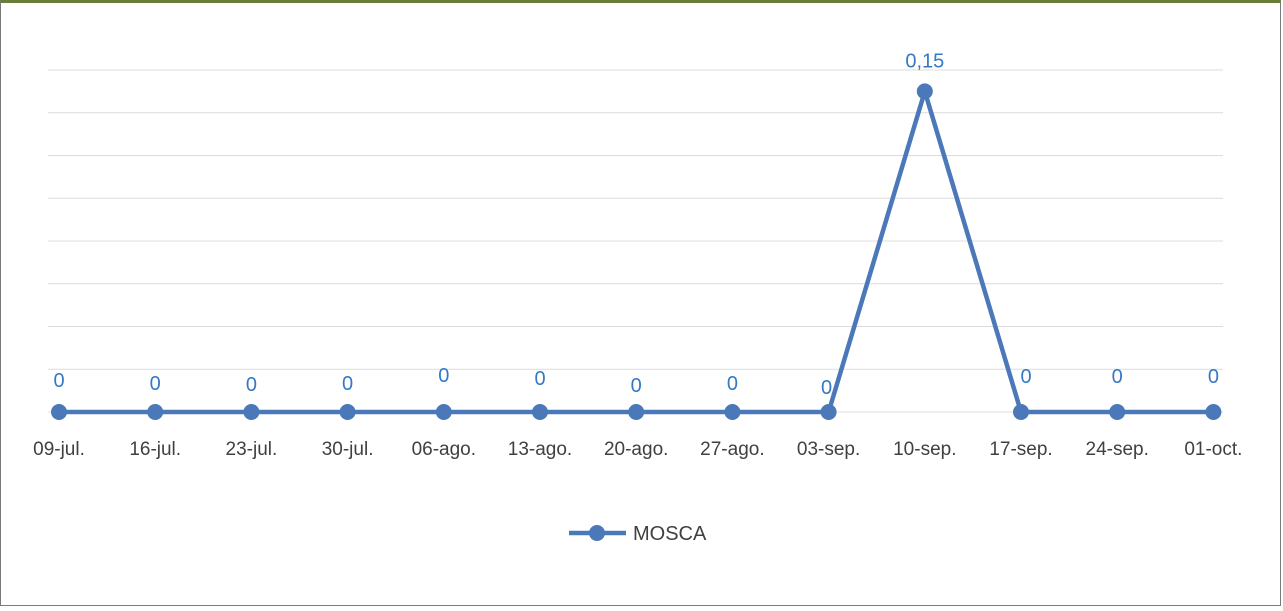 The height and width of the screenshot is (611, 1283). What do you see at coordinates (251, 385) in the screenshot?
I see `data-label-3: 0` at bounding box center [251, 385].